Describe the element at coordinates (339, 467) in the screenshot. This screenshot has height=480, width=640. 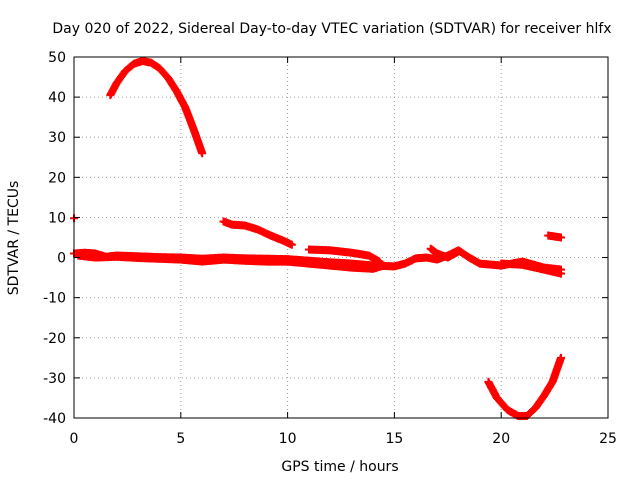
I see `x-axis-label: GPS time / hours` at that location.